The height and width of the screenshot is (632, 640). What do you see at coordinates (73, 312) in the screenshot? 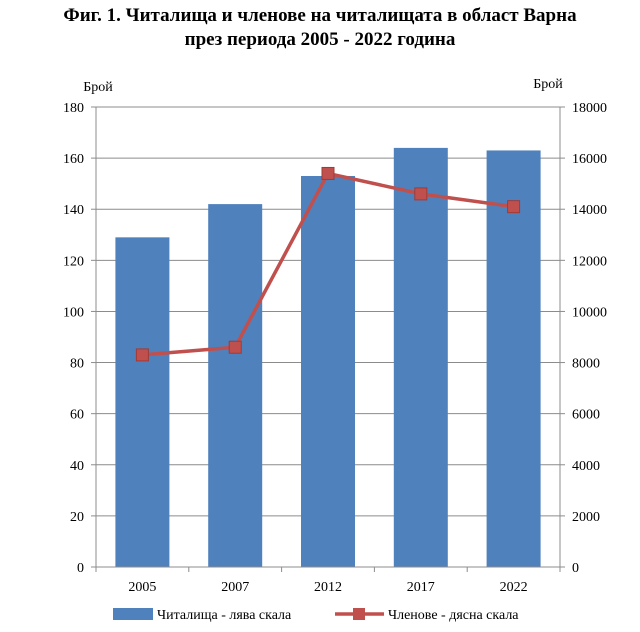
I see `y-left-tick-label: 100` at bounding box center [73, 312].